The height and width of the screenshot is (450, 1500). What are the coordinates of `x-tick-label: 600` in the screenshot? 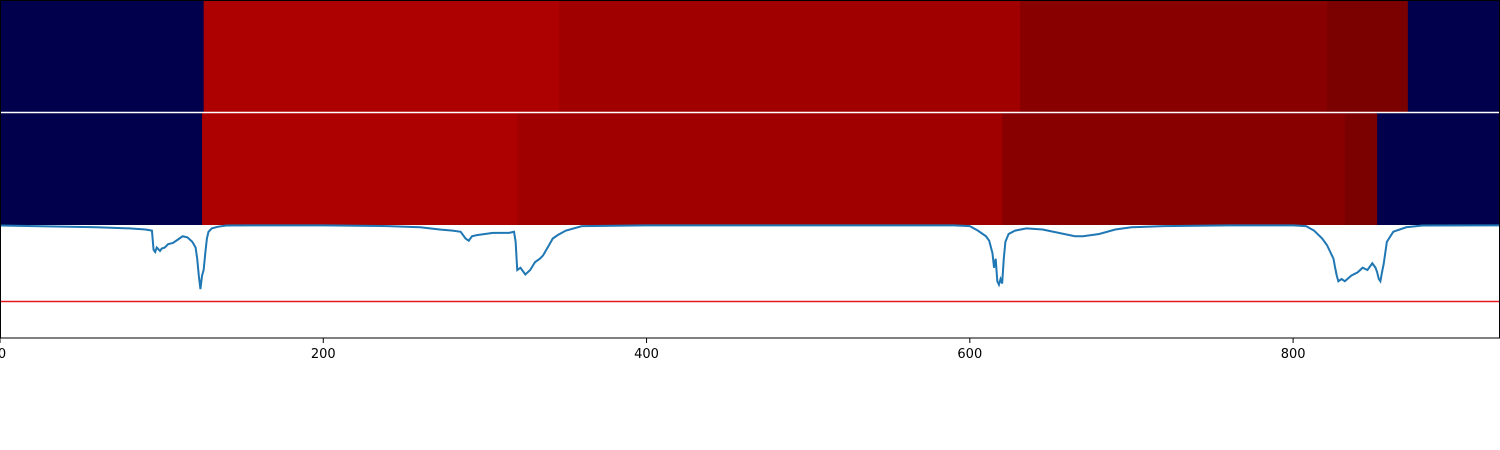 It's located at (969, 354).